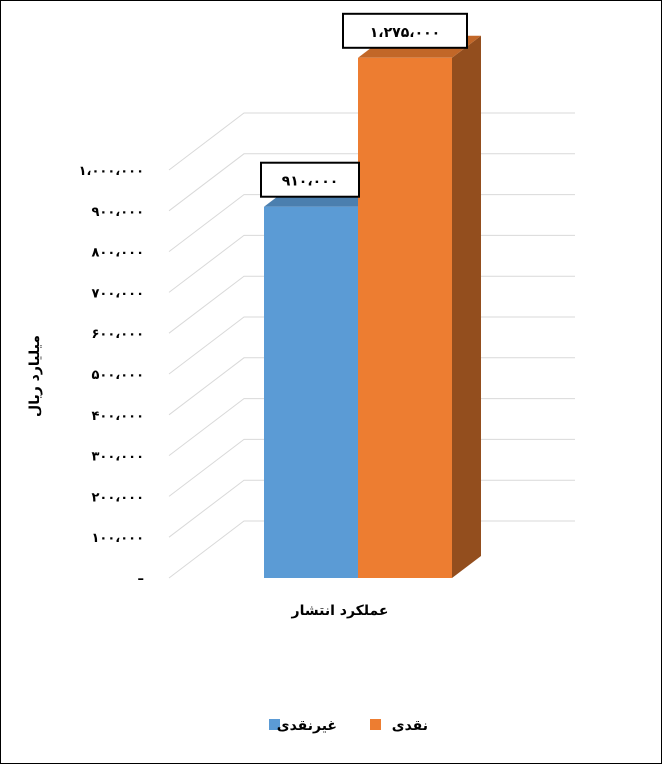 Image resolution: width=662 pixels, height=764 pixels. I want to click on bar-side, so click(466, 307).